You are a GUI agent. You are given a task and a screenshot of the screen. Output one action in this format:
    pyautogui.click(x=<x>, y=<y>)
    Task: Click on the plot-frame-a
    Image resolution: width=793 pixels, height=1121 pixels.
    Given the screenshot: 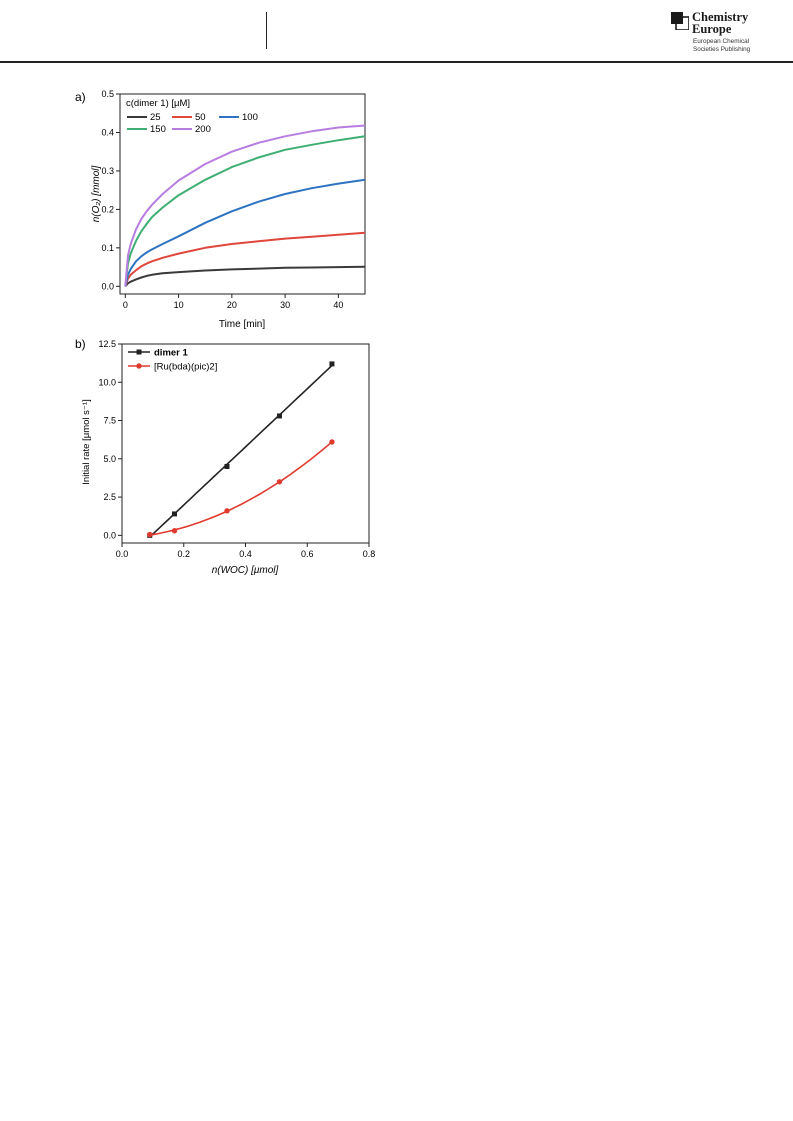 What is the action you would take?
    pyautogui.click(x=242, y=194)
    